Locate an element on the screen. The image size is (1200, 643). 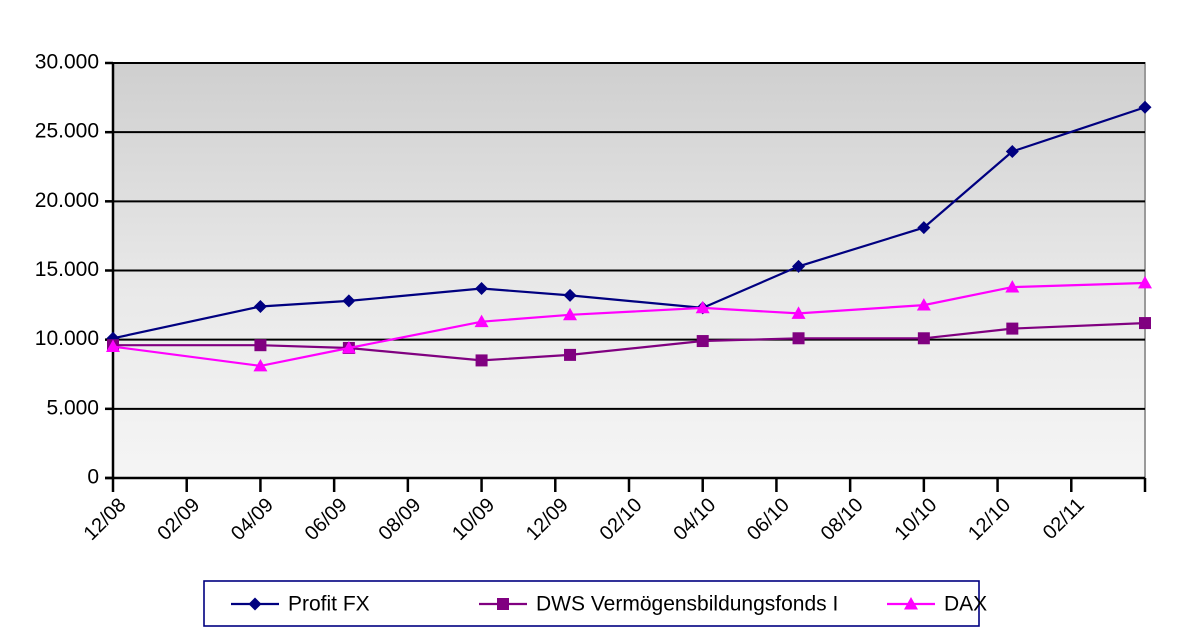
y-tick-label: 25.000 is located at coordinates (67, 131).